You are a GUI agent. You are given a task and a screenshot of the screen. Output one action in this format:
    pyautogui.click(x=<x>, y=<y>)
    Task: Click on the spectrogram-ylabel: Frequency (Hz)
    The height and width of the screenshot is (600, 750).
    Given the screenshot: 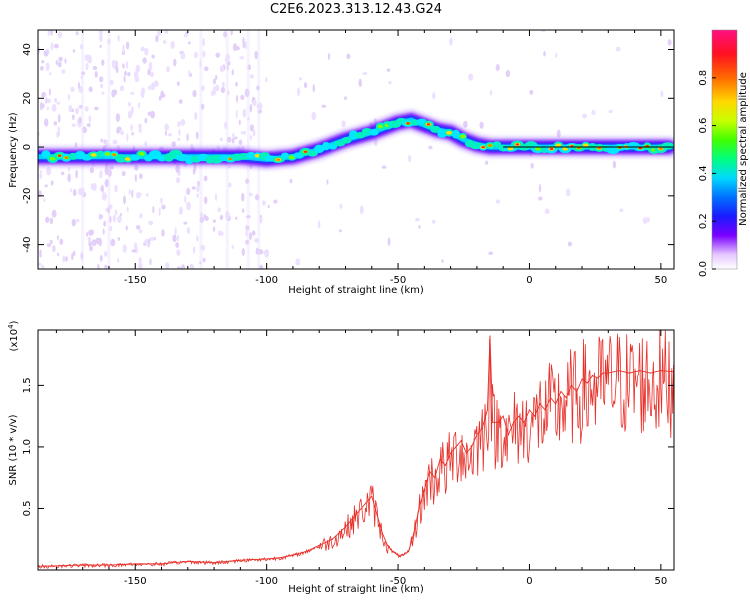 What is the action you would take?
    pyautogui.click(x=13, y=150)
    